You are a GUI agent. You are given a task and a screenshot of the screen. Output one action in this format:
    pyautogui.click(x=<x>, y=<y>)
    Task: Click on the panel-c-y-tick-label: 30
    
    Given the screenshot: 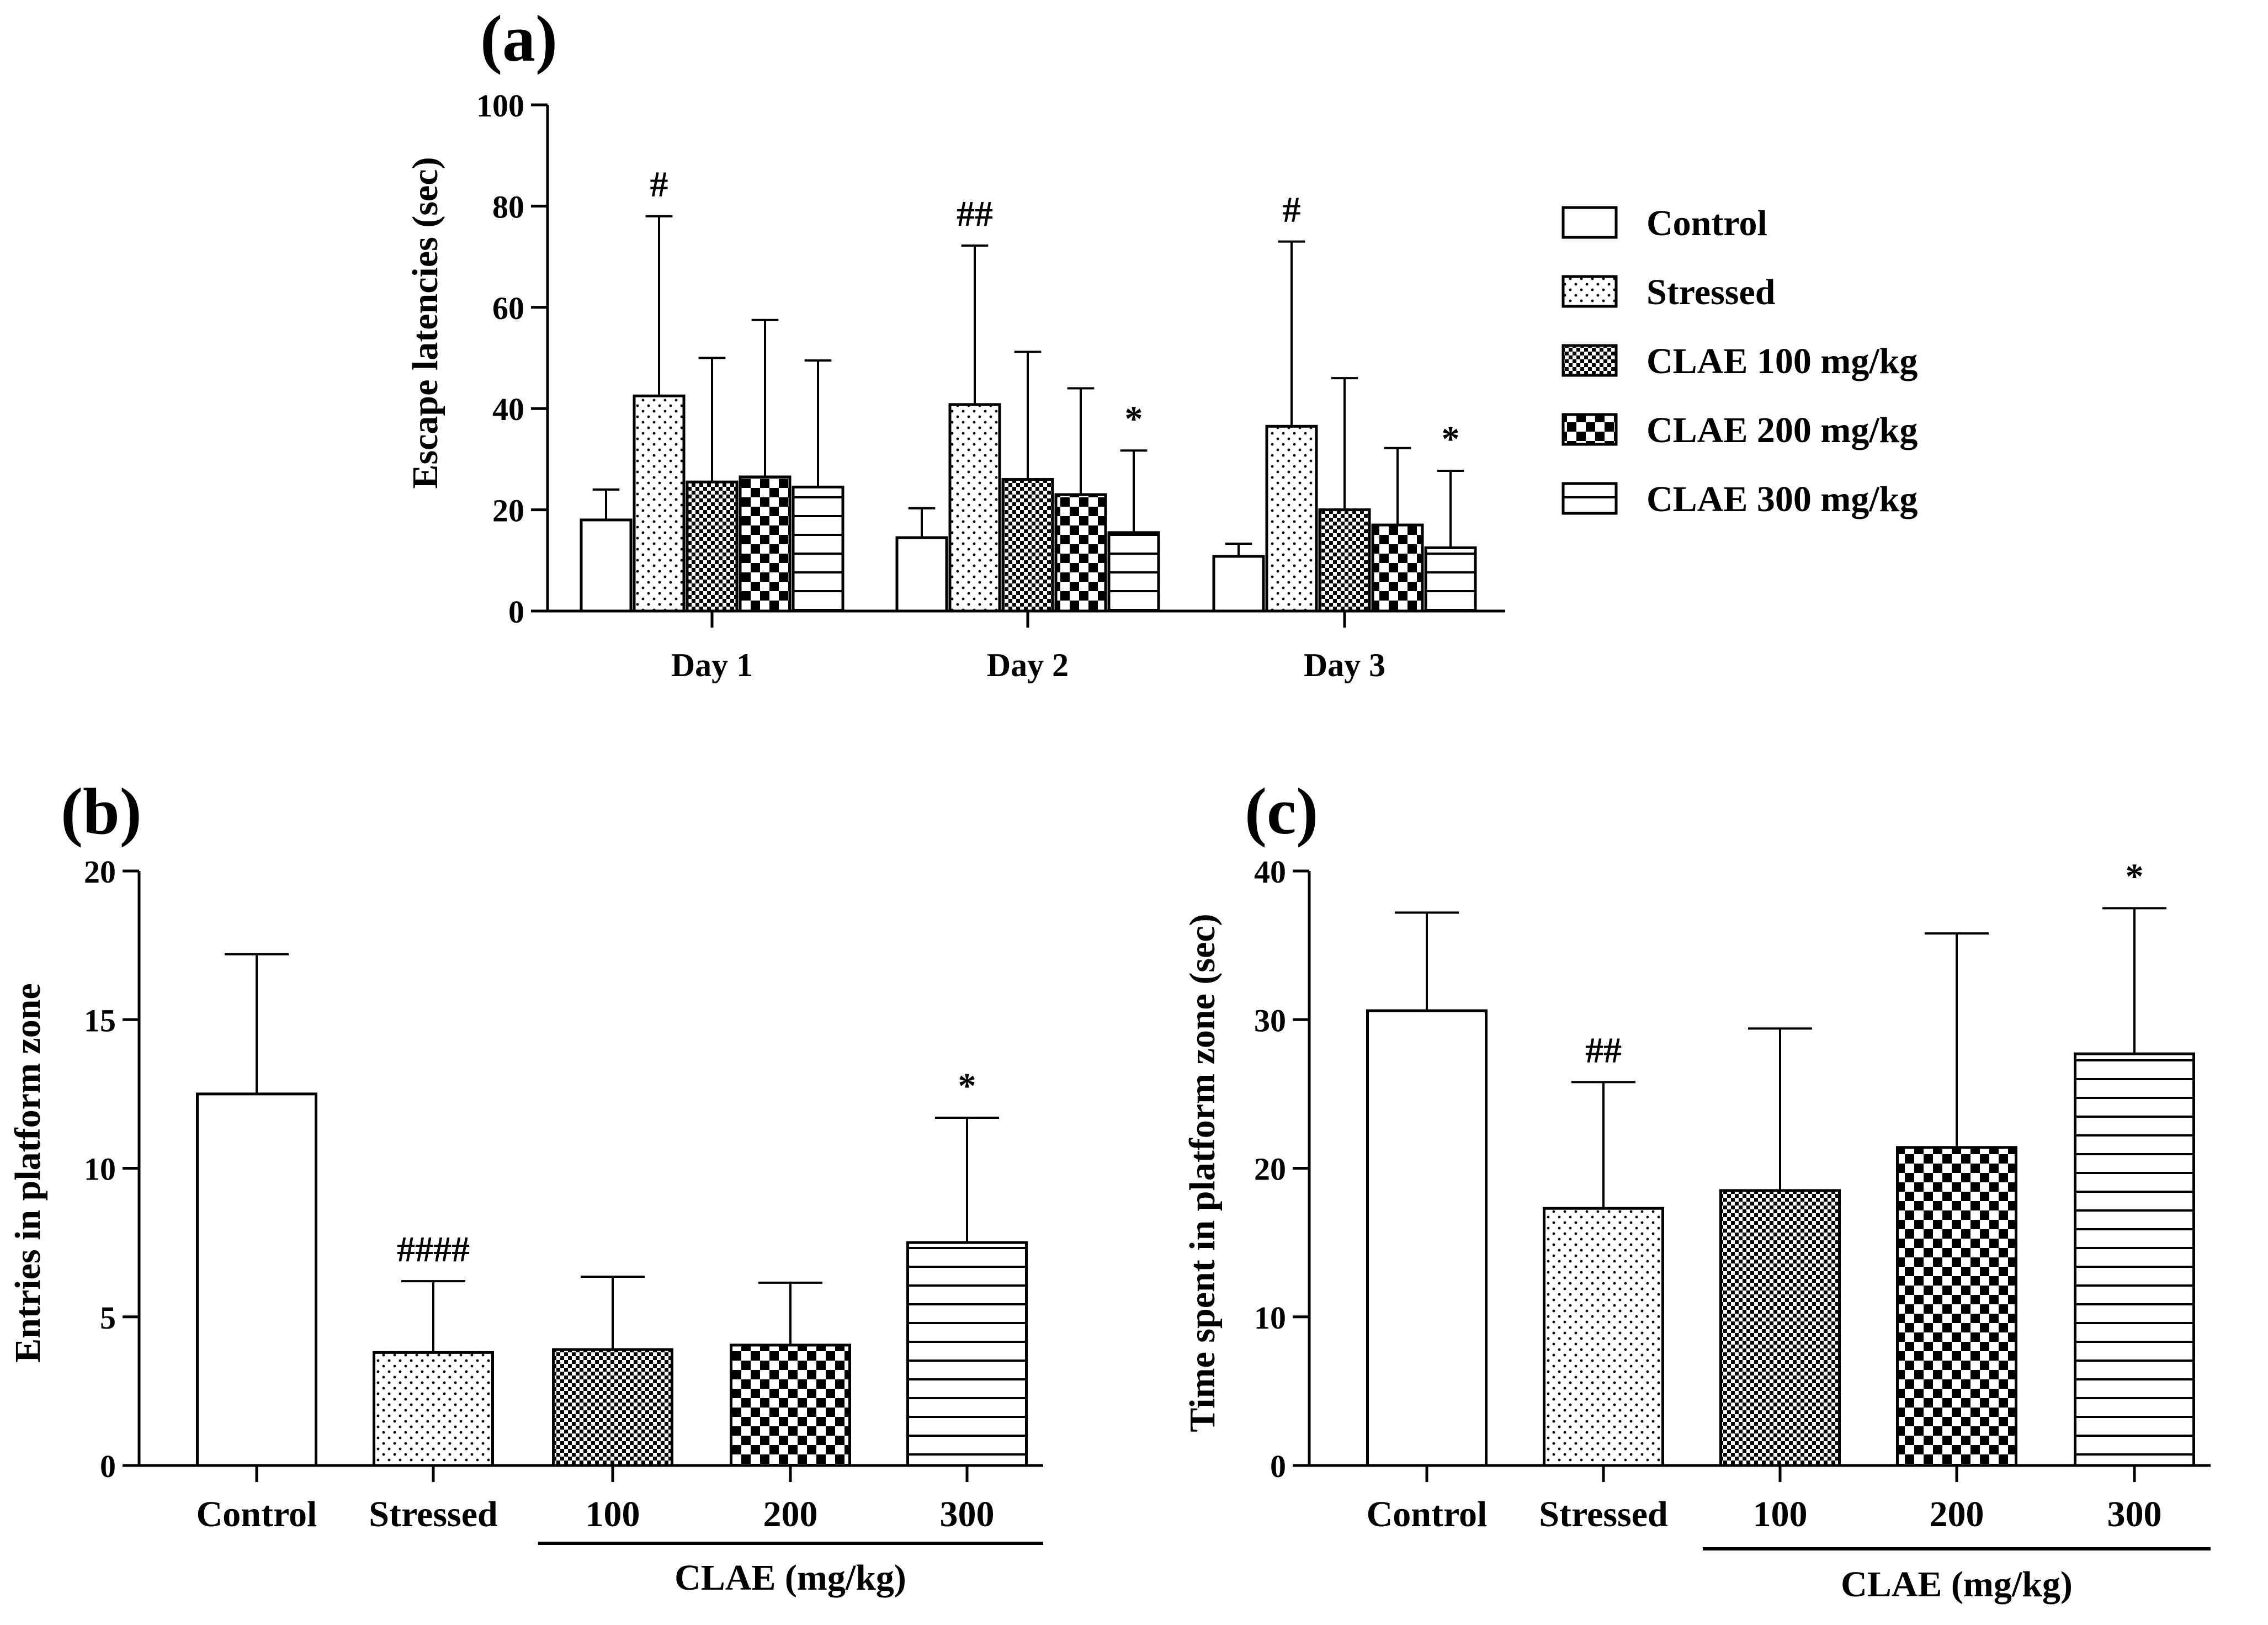 What is the action you would take?
    pyautogui.click(x=1270, y=1020)
    